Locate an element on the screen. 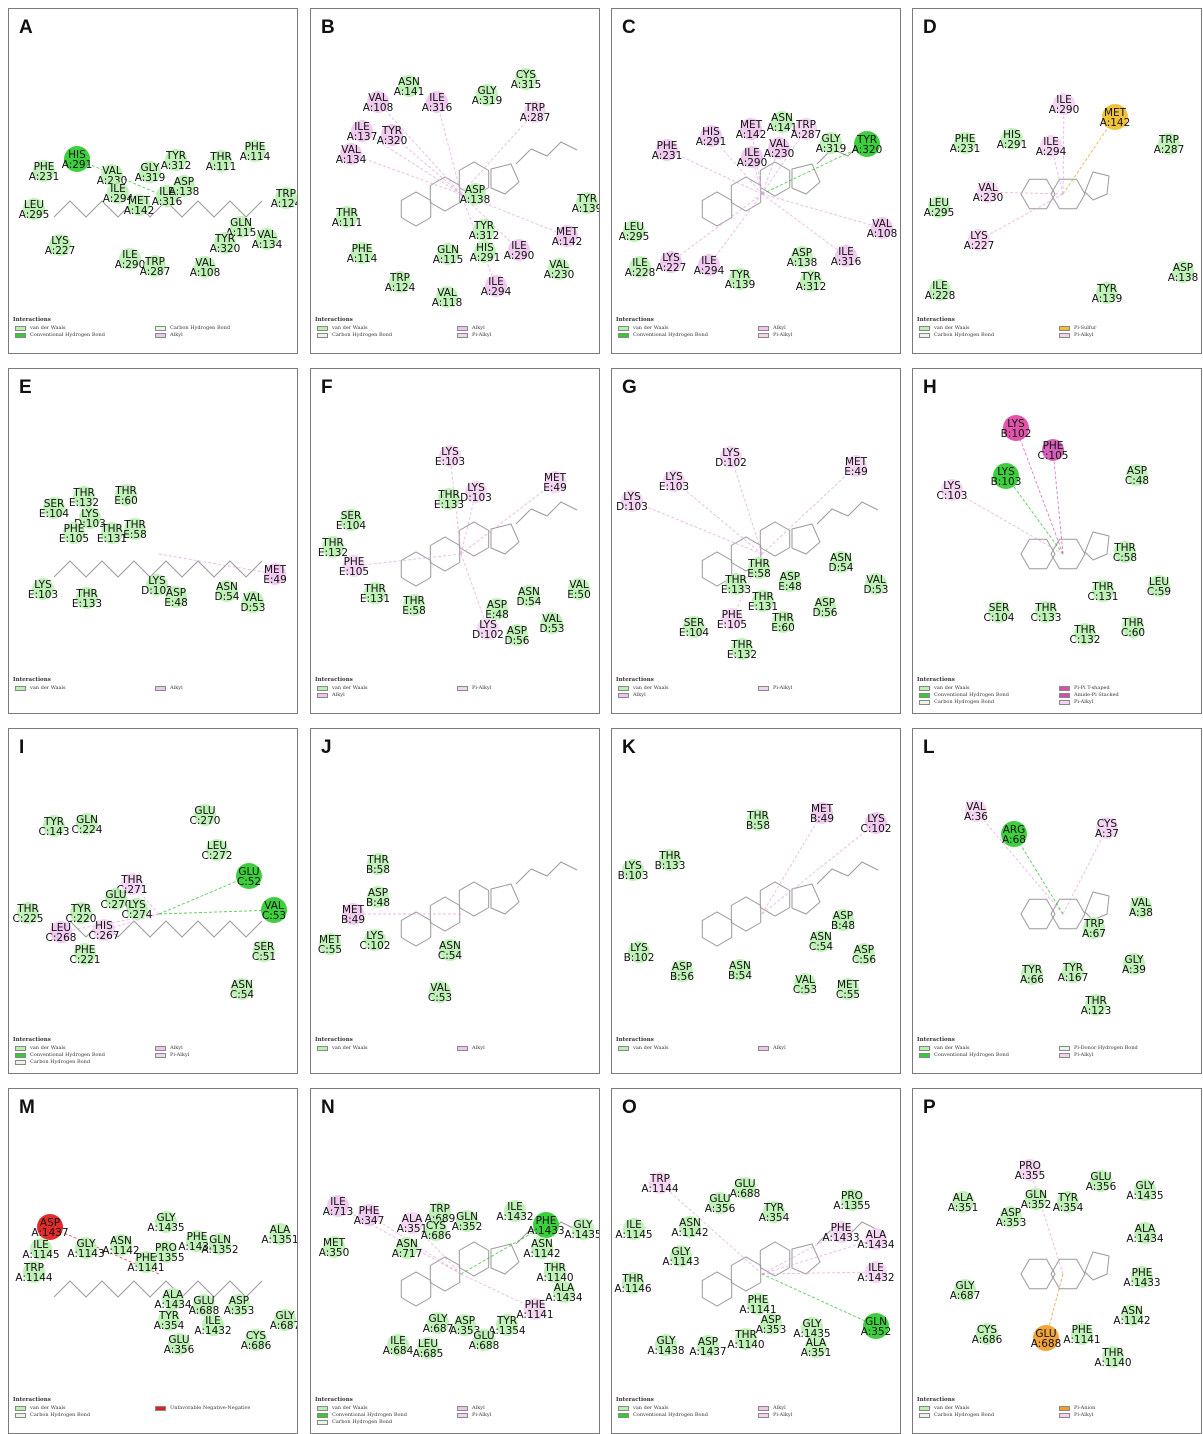 This screenshot has width=1203, height=1434. panel-letter: M is located at coordinates (27, 1107).